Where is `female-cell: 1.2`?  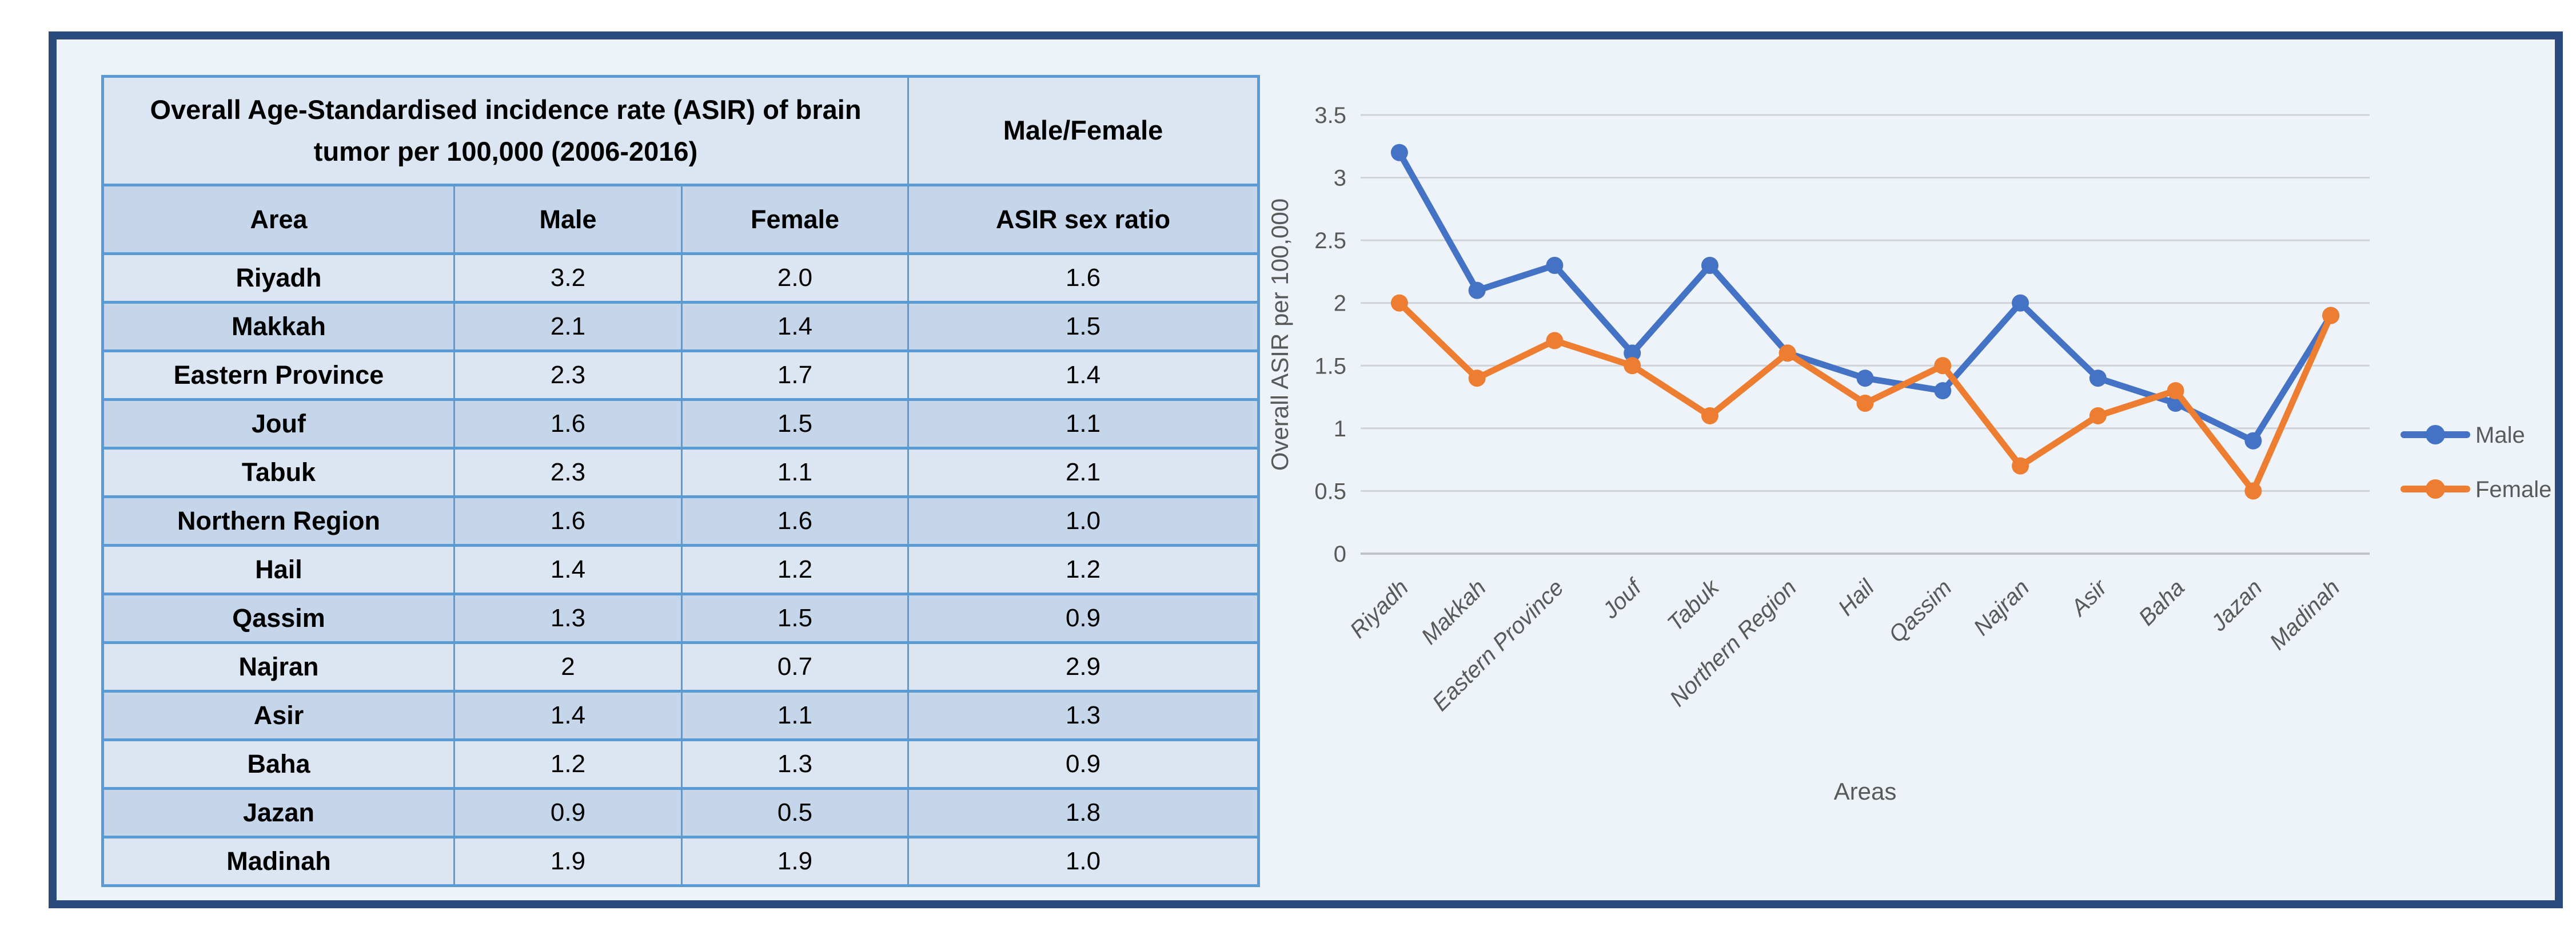
female-cell: 1.2 is located at coordinates (795, 569).